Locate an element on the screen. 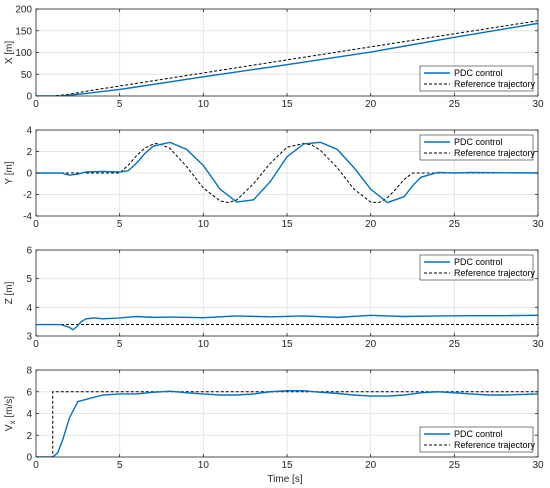  y-tick-label: 50 is located at coordinates (27, 75).